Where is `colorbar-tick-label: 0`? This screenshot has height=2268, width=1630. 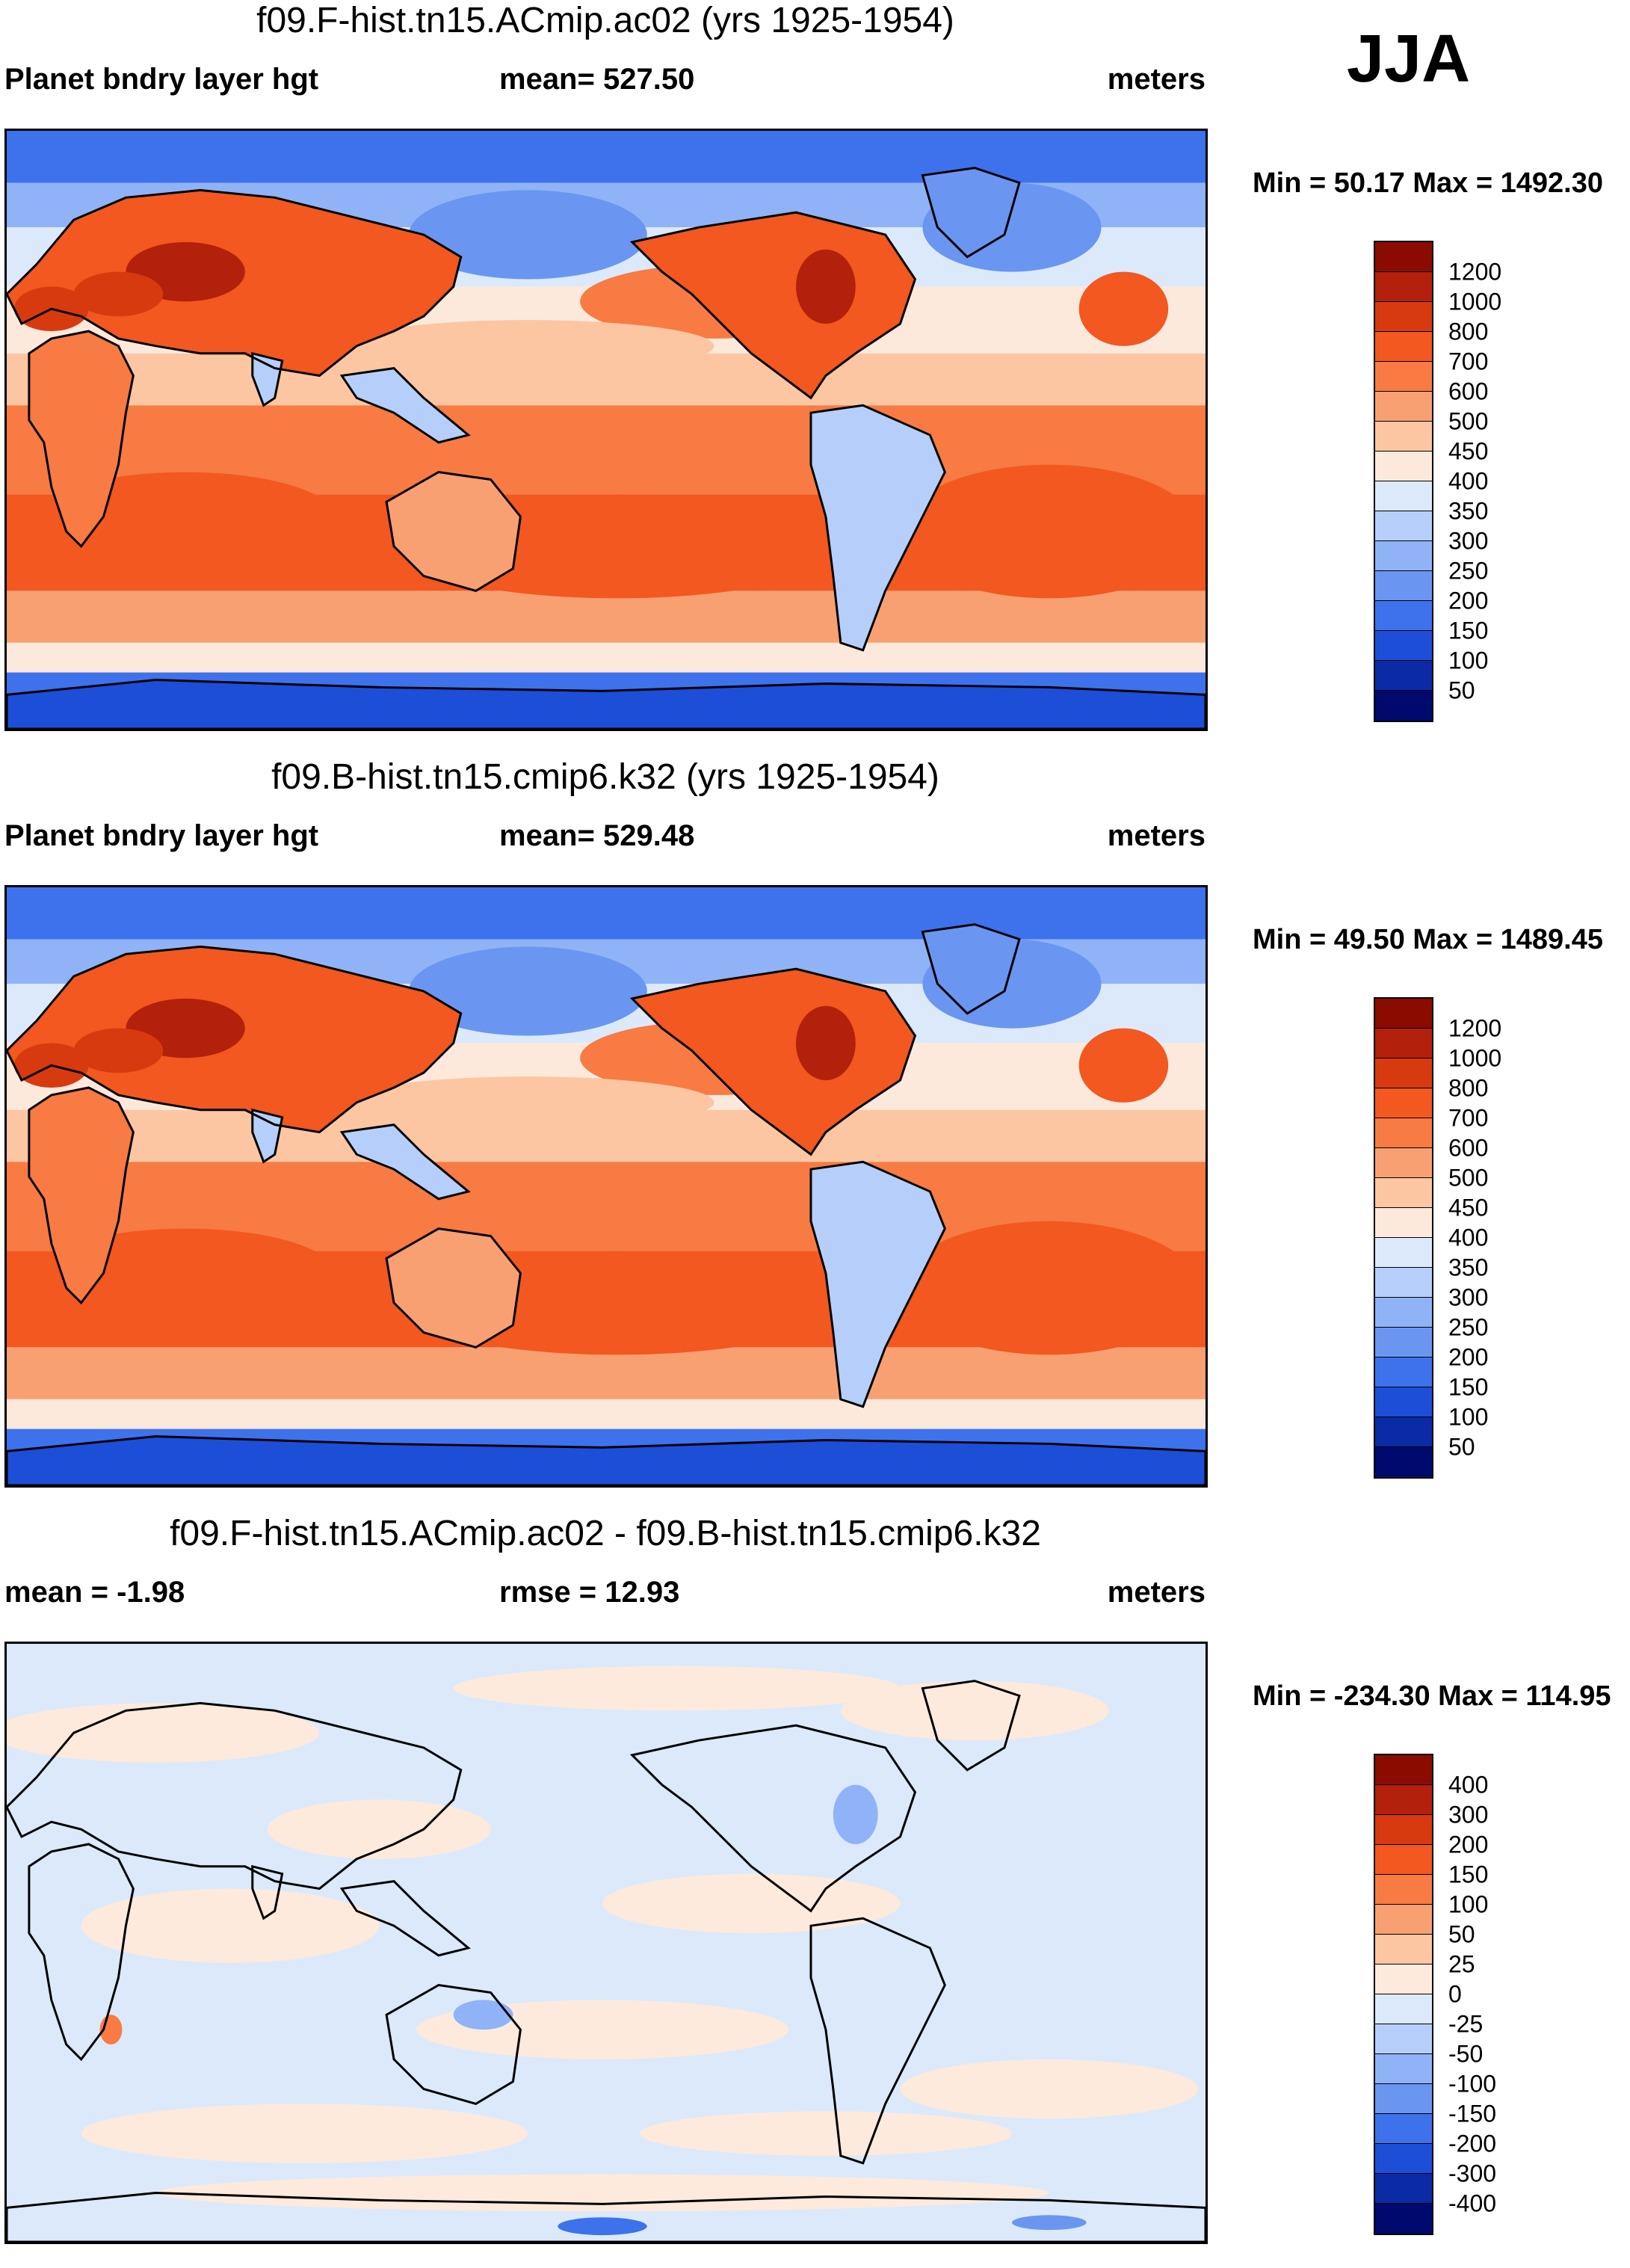 colorbar-tick-label: 0 is located at coordinates (1455, 1994).